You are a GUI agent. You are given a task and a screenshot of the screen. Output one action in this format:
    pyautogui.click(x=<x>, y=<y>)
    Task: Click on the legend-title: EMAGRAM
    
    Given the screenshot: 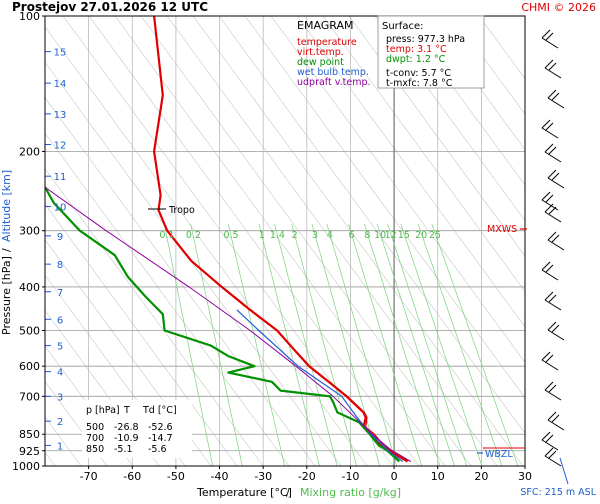 What is the action you would take?
    pyautogui.click(x=325, y=25)
    